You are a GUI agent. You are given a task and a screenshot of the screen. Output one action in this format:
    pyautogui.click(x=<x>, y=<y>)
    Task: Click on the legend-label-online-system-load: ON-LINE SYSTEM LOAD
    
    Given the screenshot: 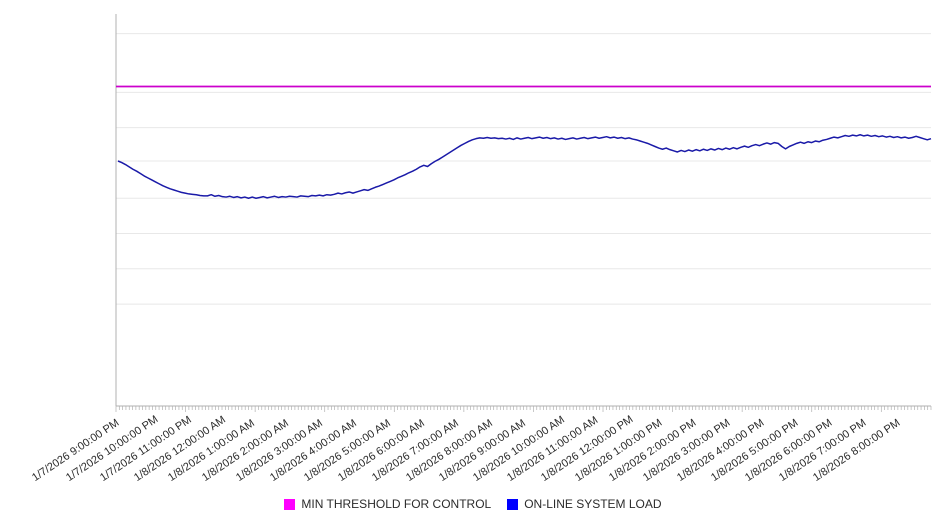 What is the action you would take?
    pyautogui.click(x=593, y=504)
    